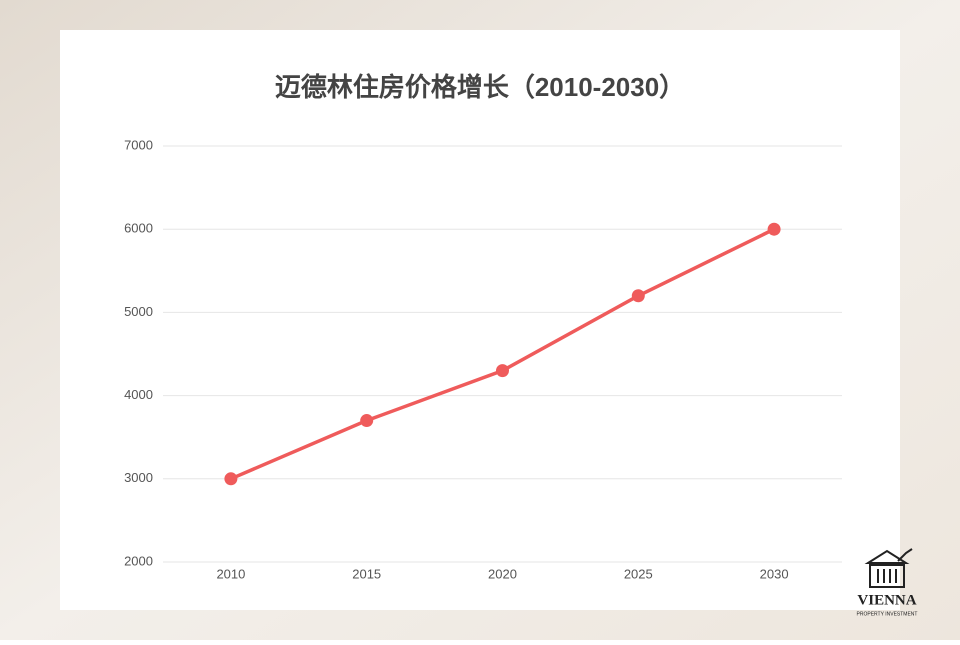 The width and height of the screenshot is (960, 645). Describe the element at coordinates (887, 576) in the screenshot. I see `logo-building` at that location.